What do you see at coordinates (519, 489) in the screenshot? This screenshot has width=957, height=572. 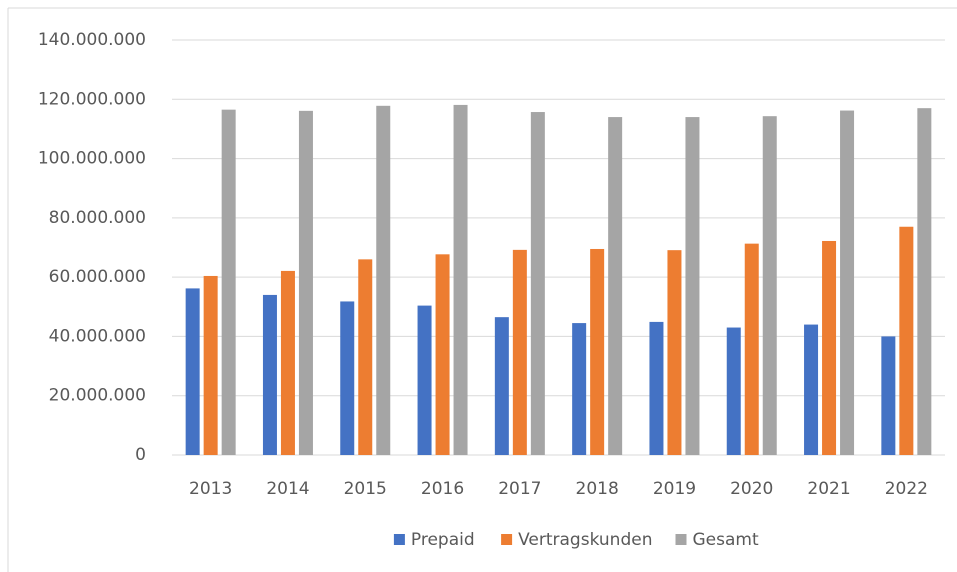 I see `x-tick-label: 2017` at bounding box center [519, 489].